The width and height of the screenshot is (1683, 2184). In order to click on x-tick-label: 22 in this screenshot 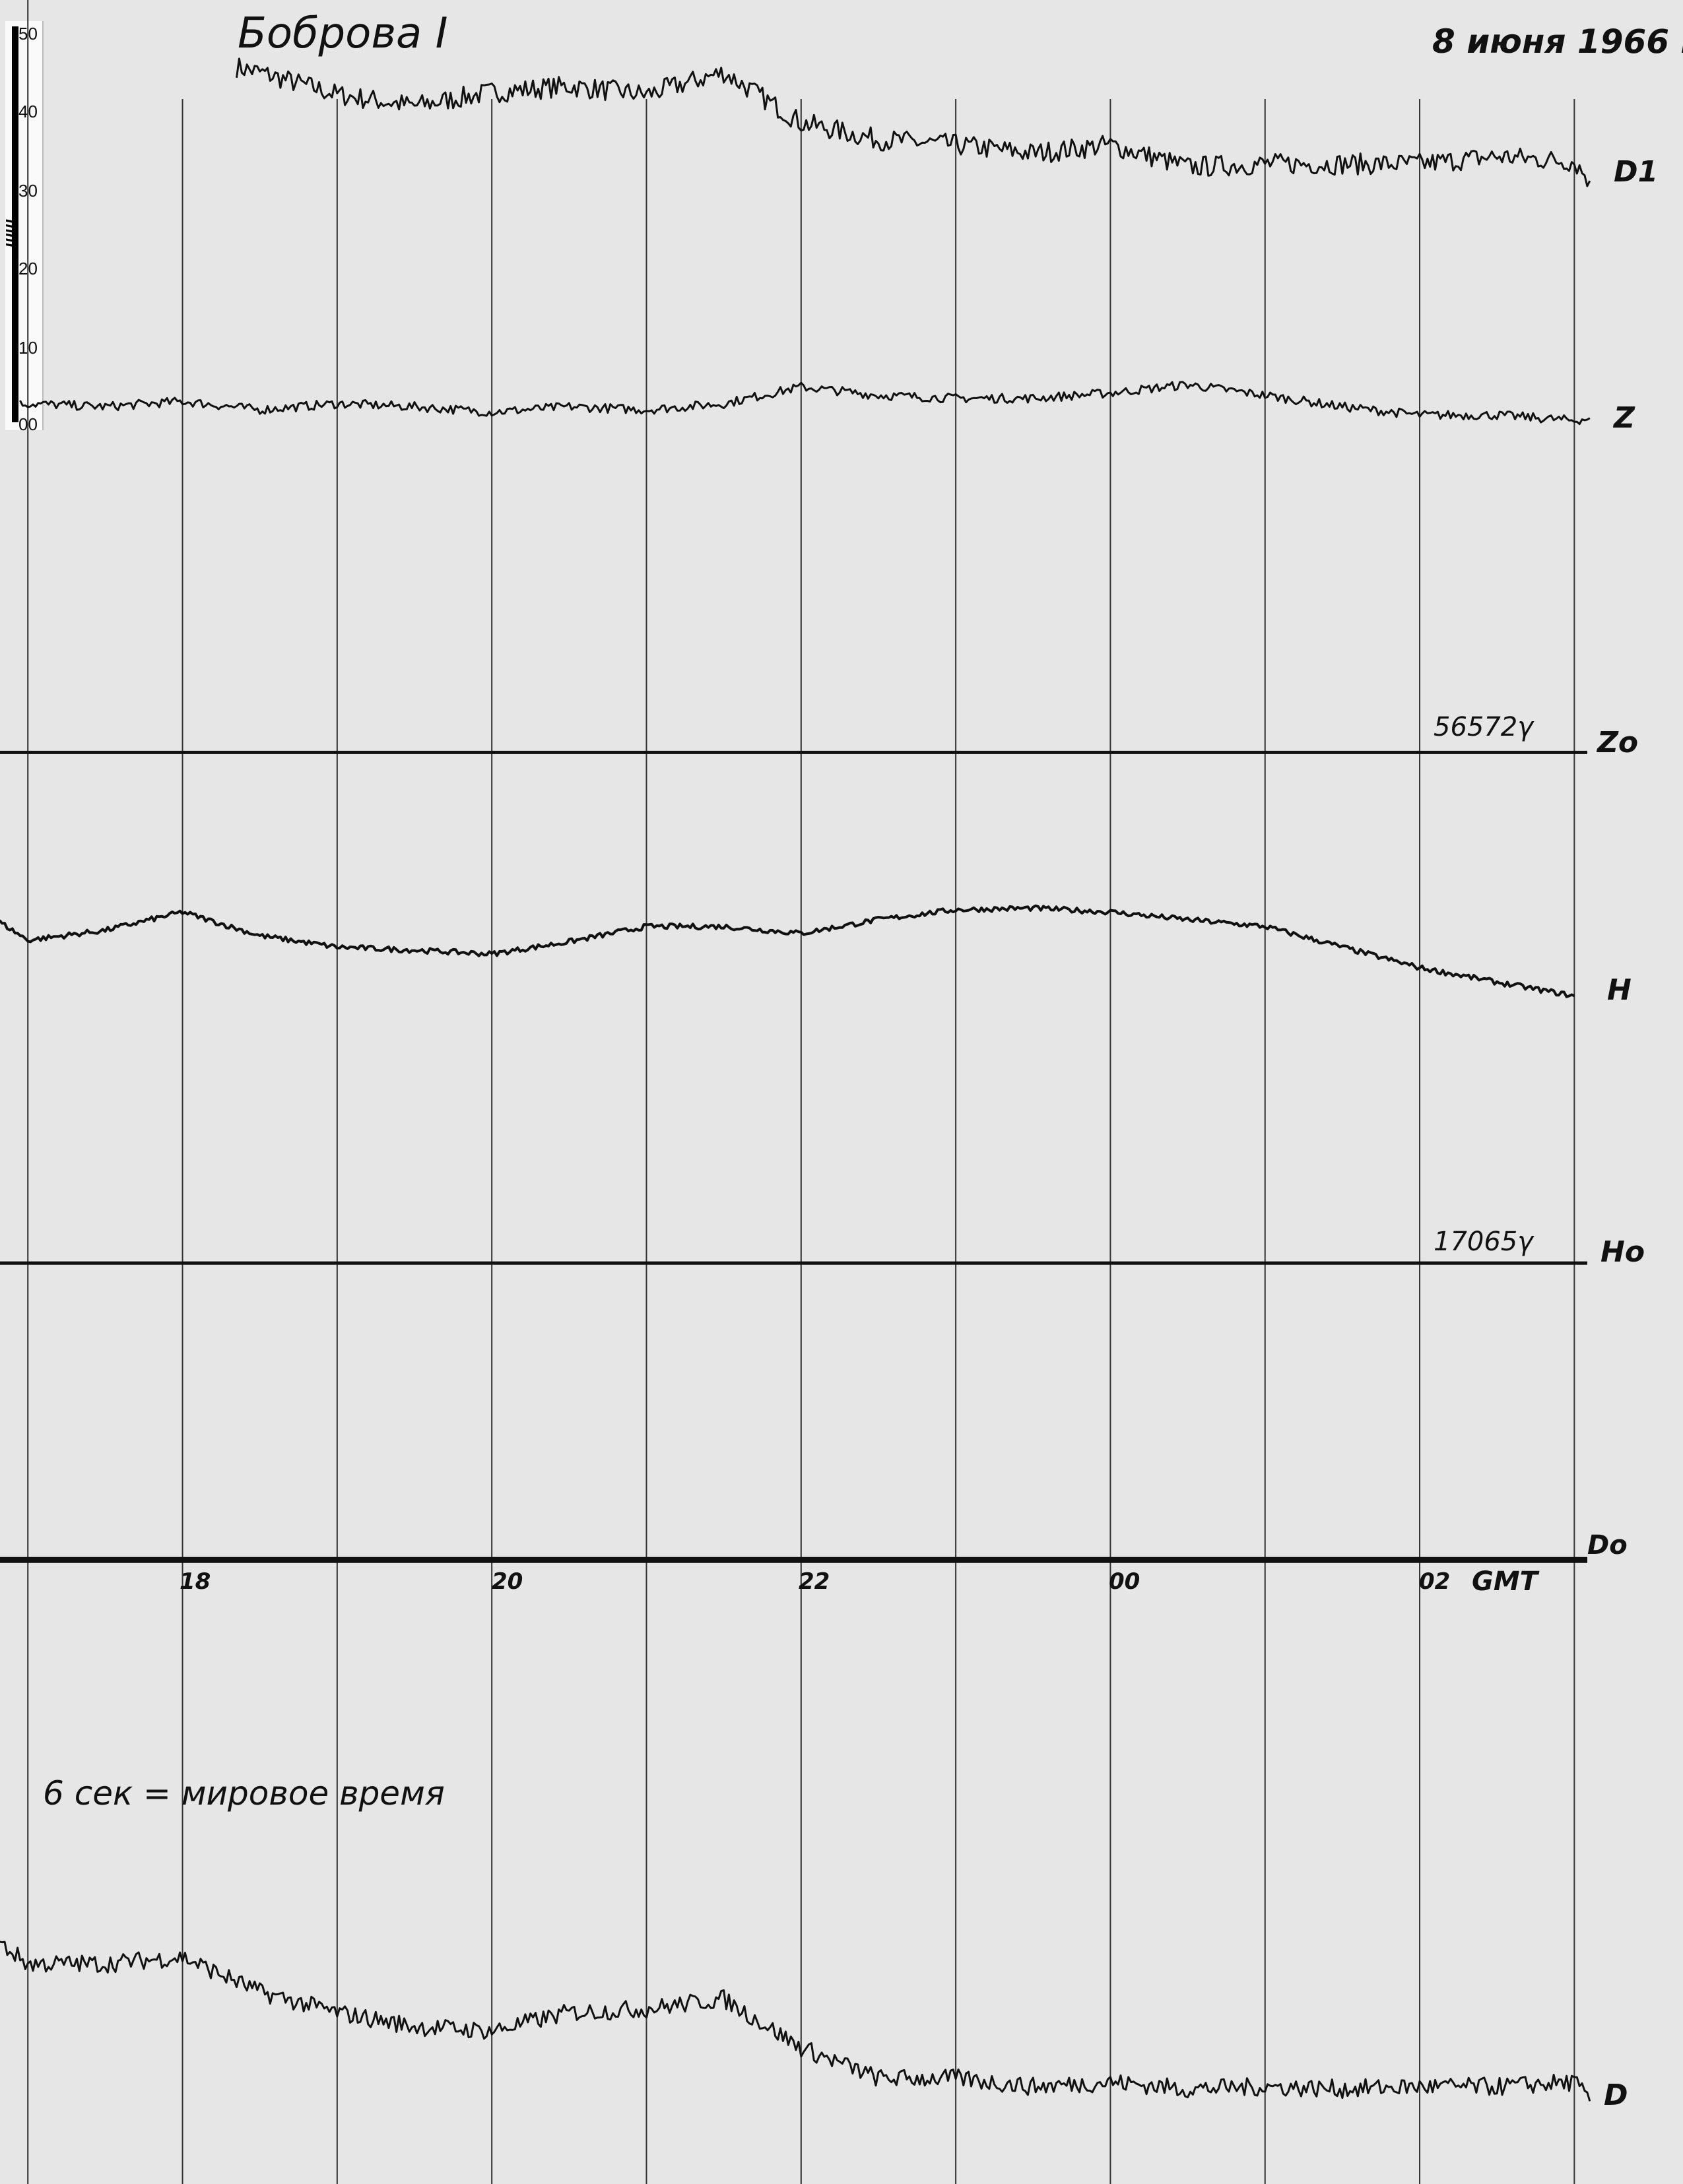, I will do `click(814, 1581)`.